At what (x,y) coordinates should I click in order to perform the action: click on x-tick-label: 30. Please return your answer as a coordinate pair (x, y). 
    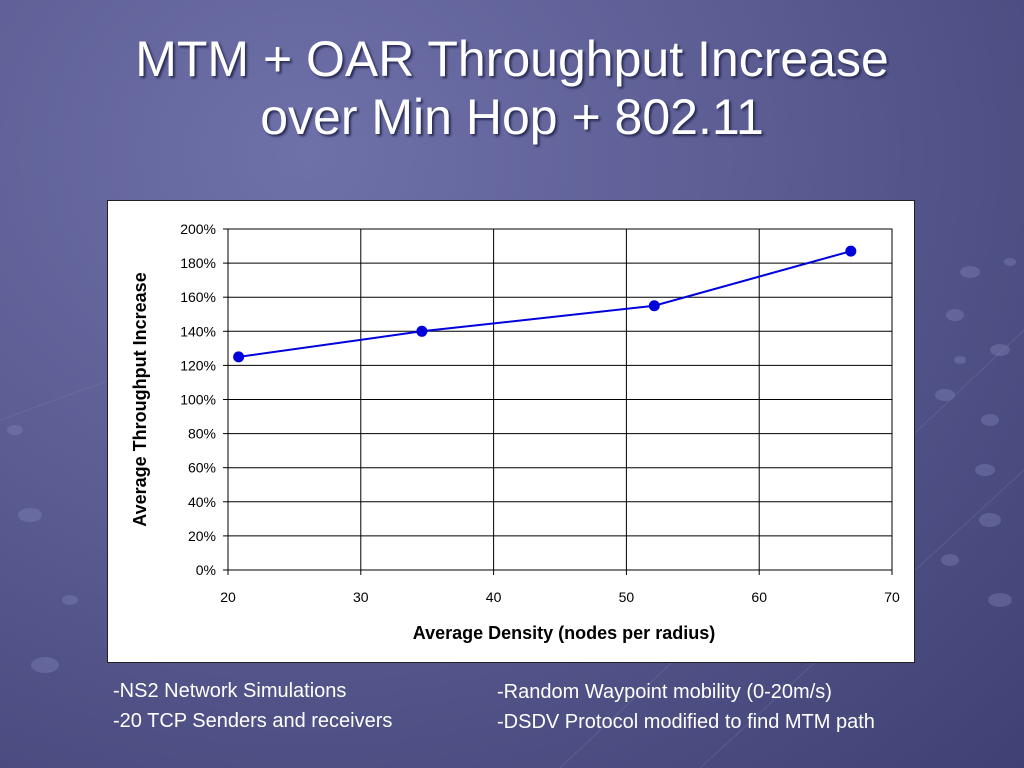
    Looking at the image, I should click on (361, 597).